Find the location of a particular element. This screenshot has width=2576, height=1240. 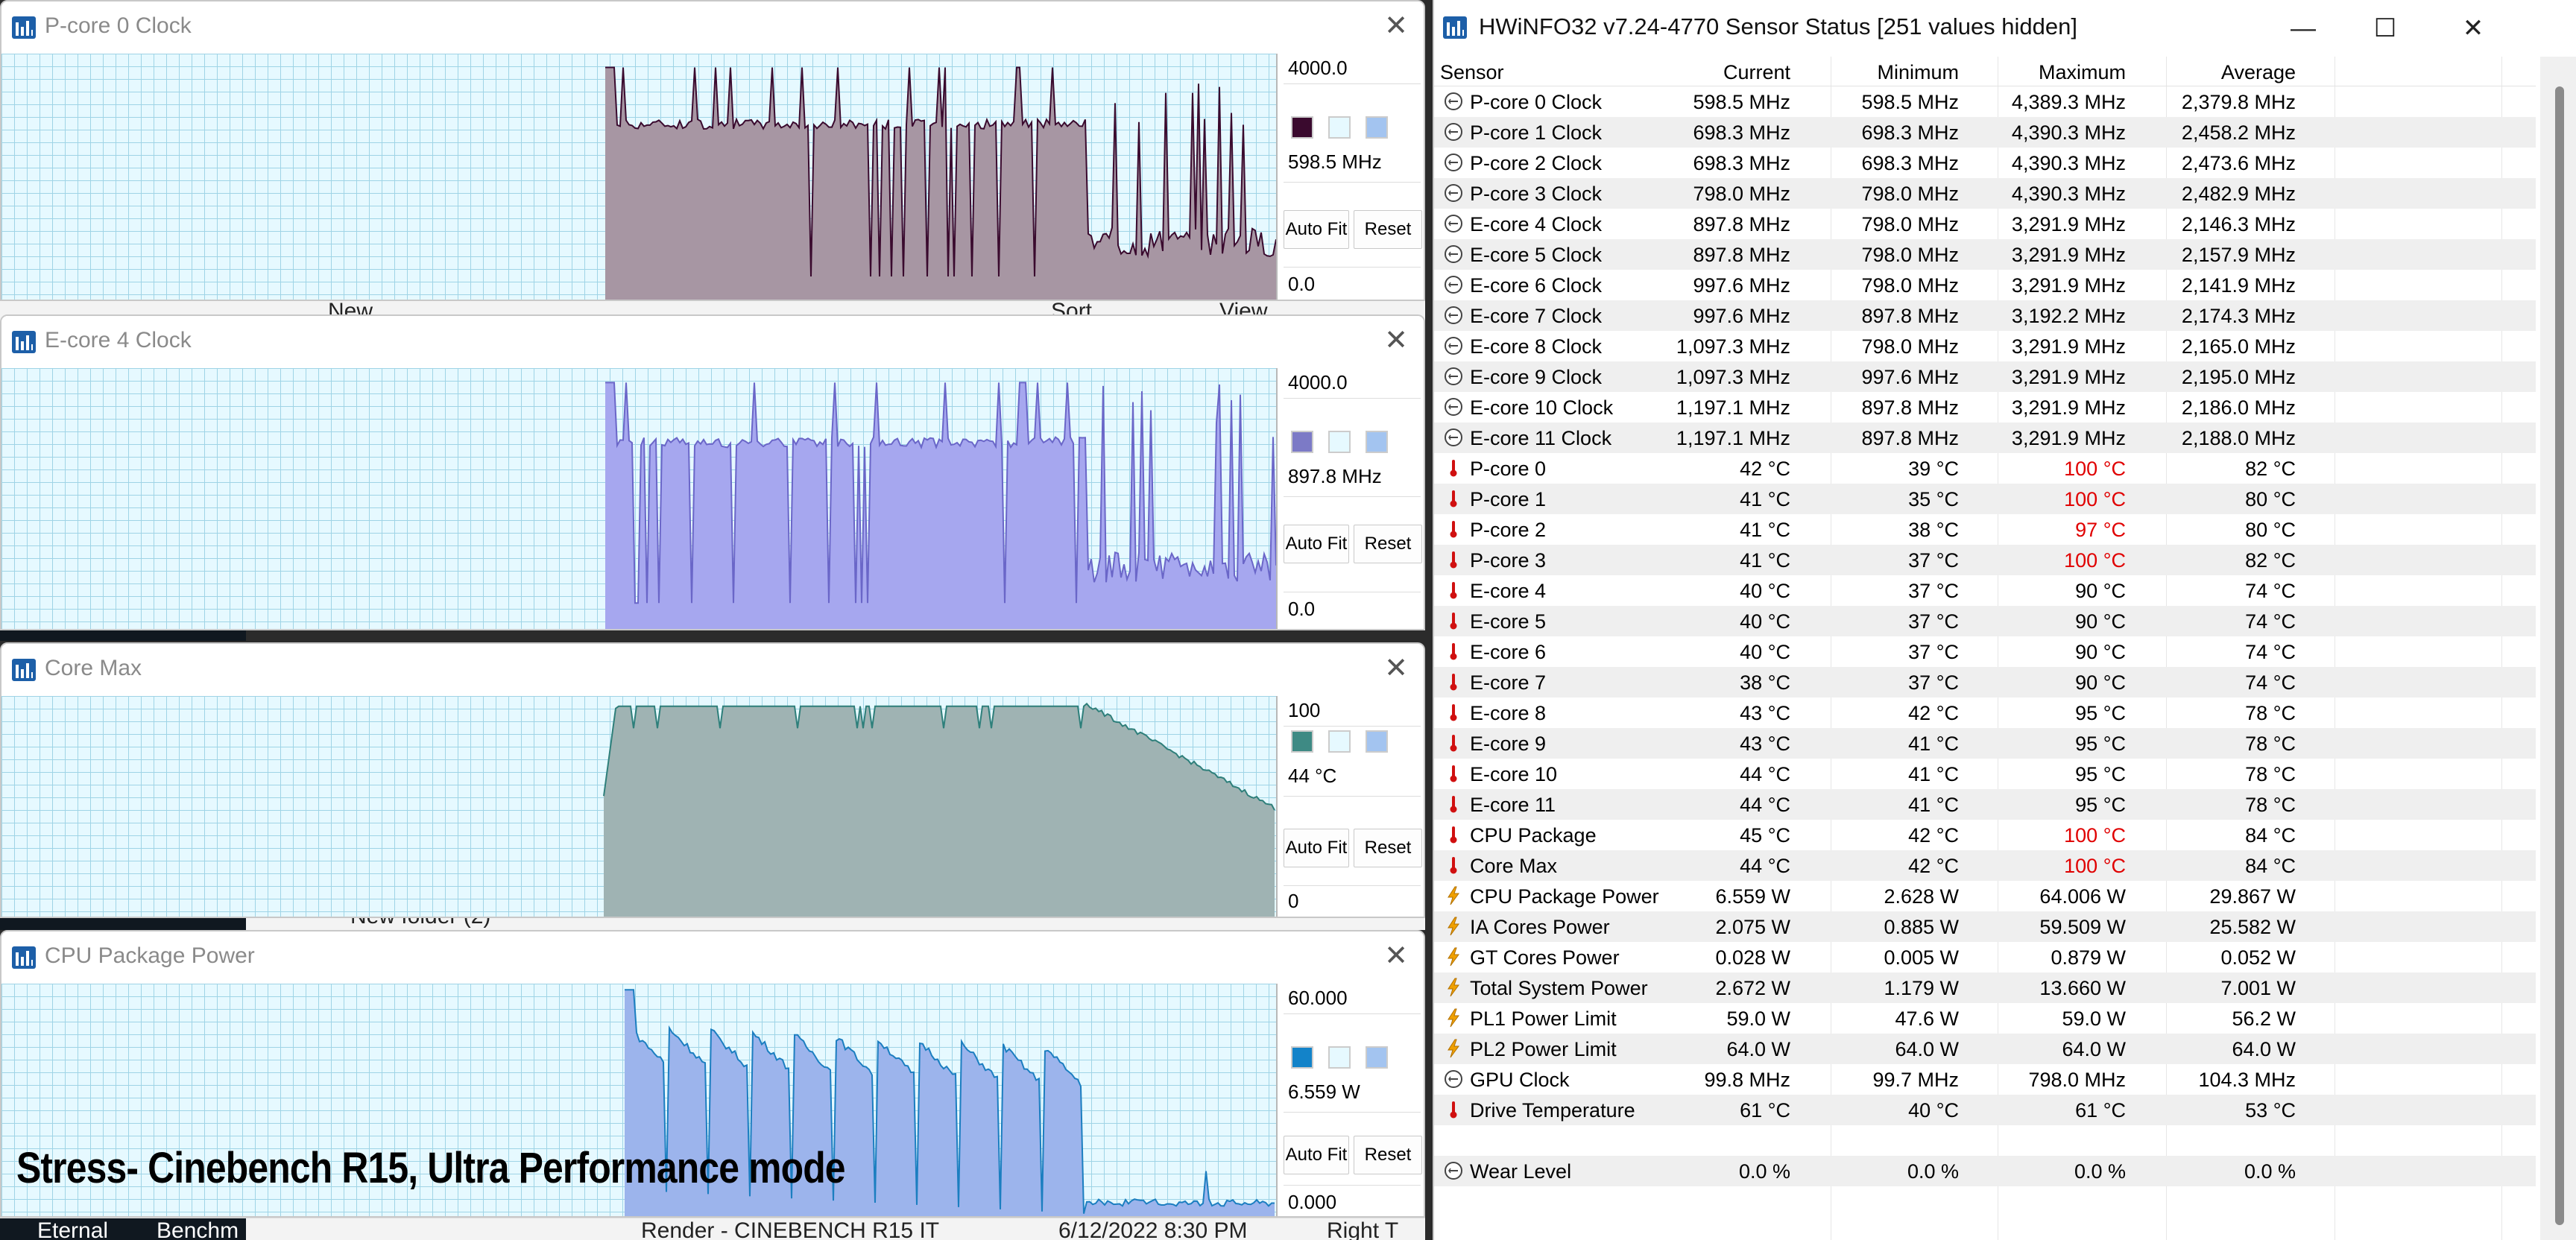

graph-window-core-max: Core Max ✕ 100 44 °C Auto Fit Reset 0 is located at coordinates (712, 780).